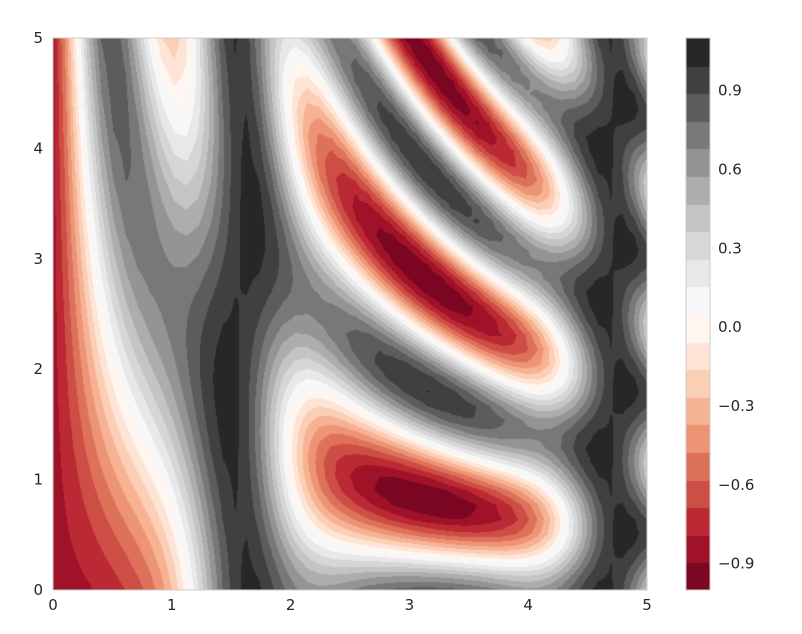 The width and height of the screenshot is (802, 634). I want to click on colorbar-tick-label: 0.0, so click(730, 327).